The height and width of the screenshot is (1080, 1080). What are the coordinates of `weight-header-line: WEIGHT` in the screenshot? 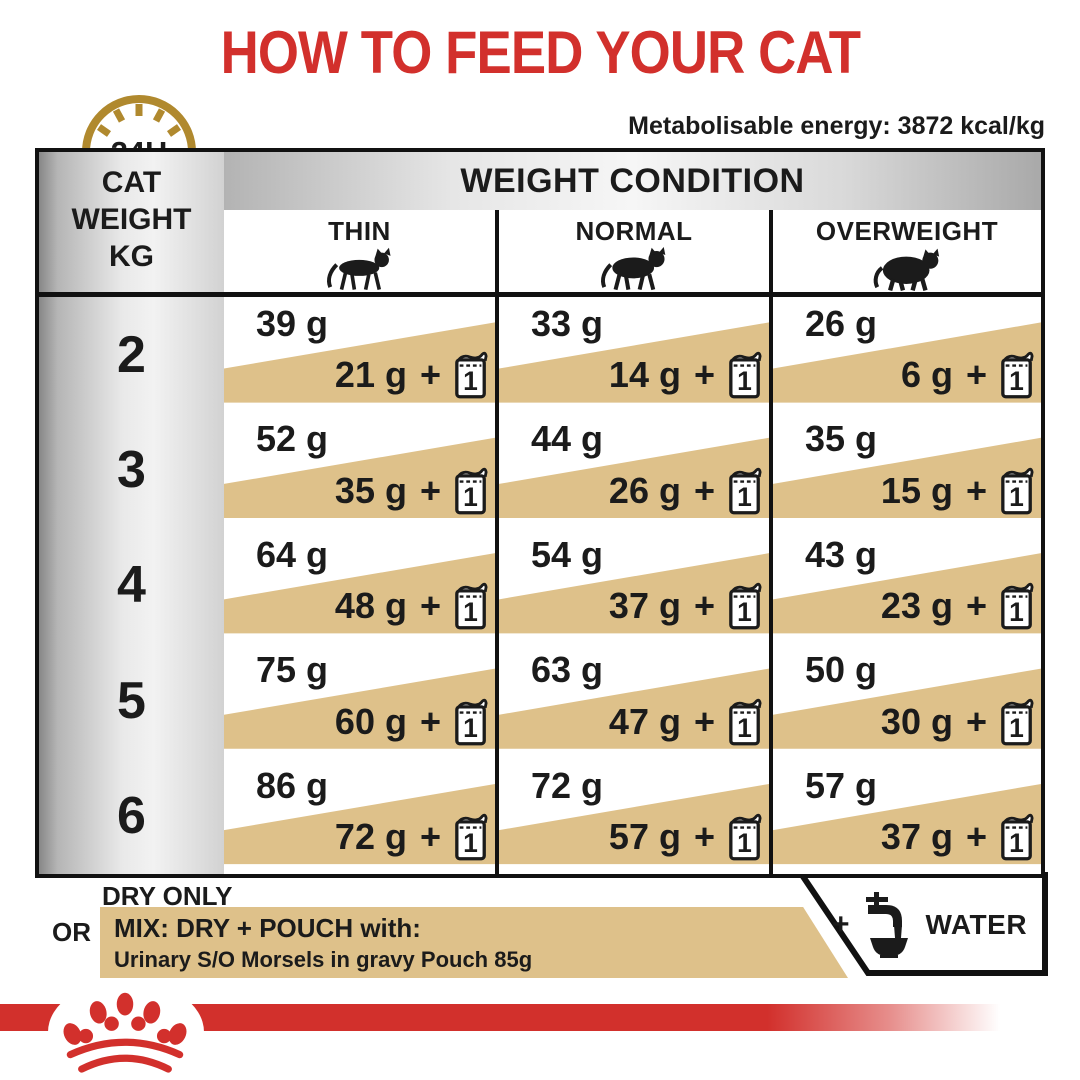 It's located at (131, 219).